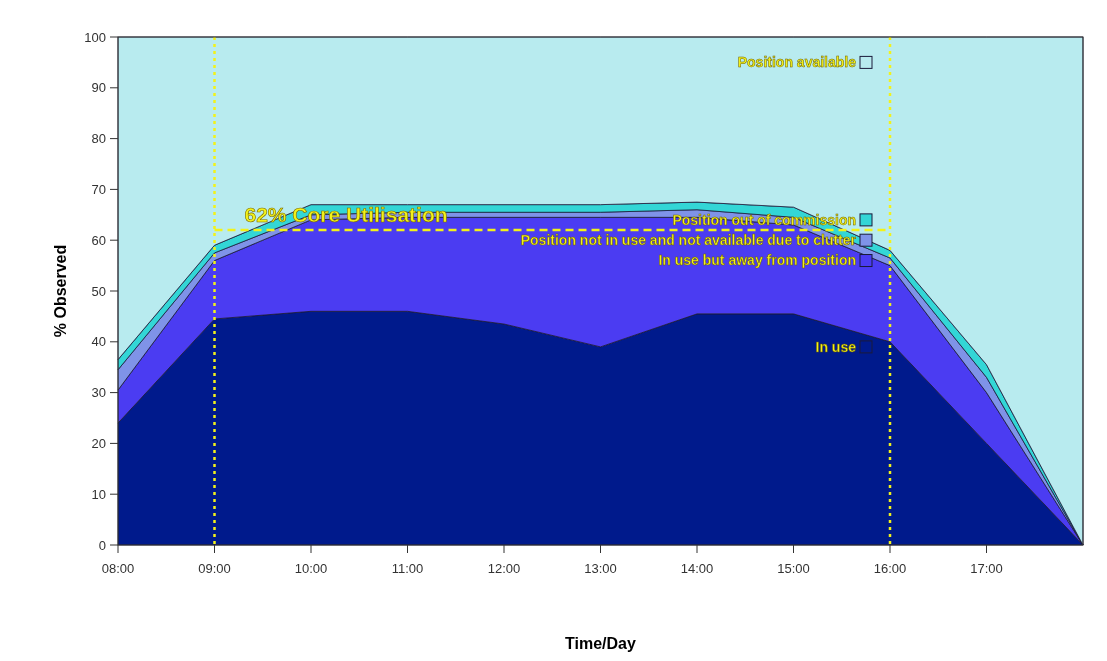 The width and height of the screenshot is (1107, 661). Describe the element at coordinates (98, 342) in the screenshot. I see `y-tick-label: 40` at that location.